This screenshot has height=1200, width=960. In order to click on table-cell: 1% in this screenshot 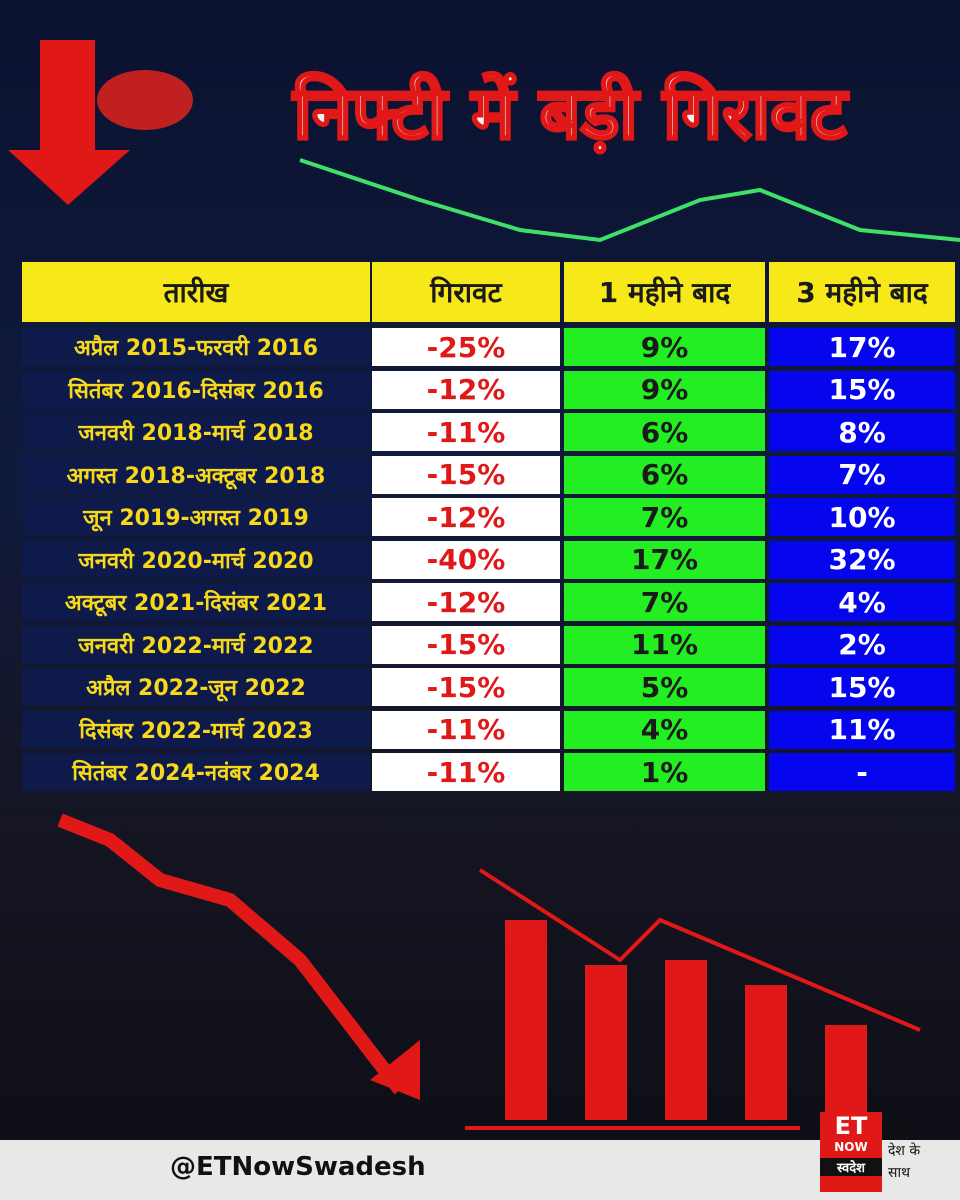, I will do `click(664, 772)`.